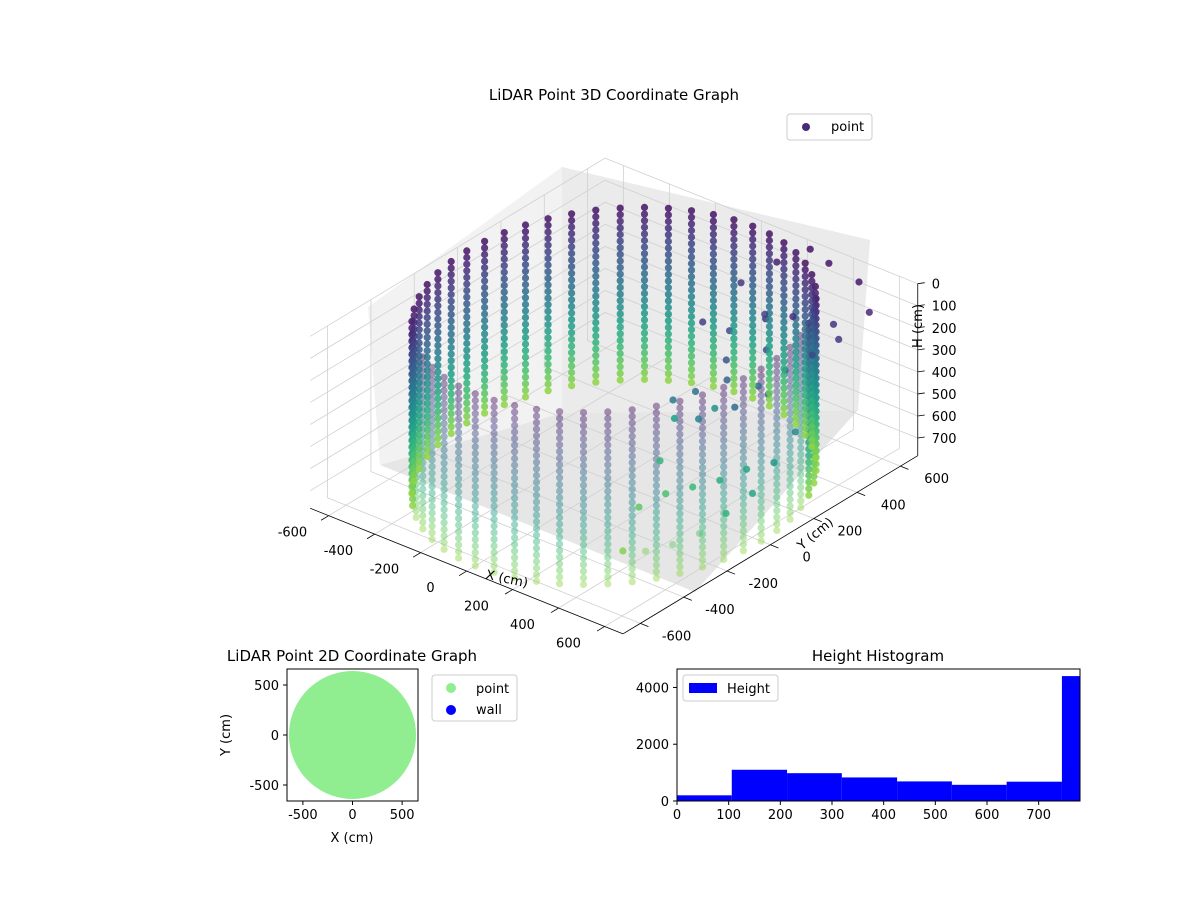  What do you see at coordinates (944, 351) in the screenshot?
I see `z-tick-label: 300` at bounding box center [944, 351].